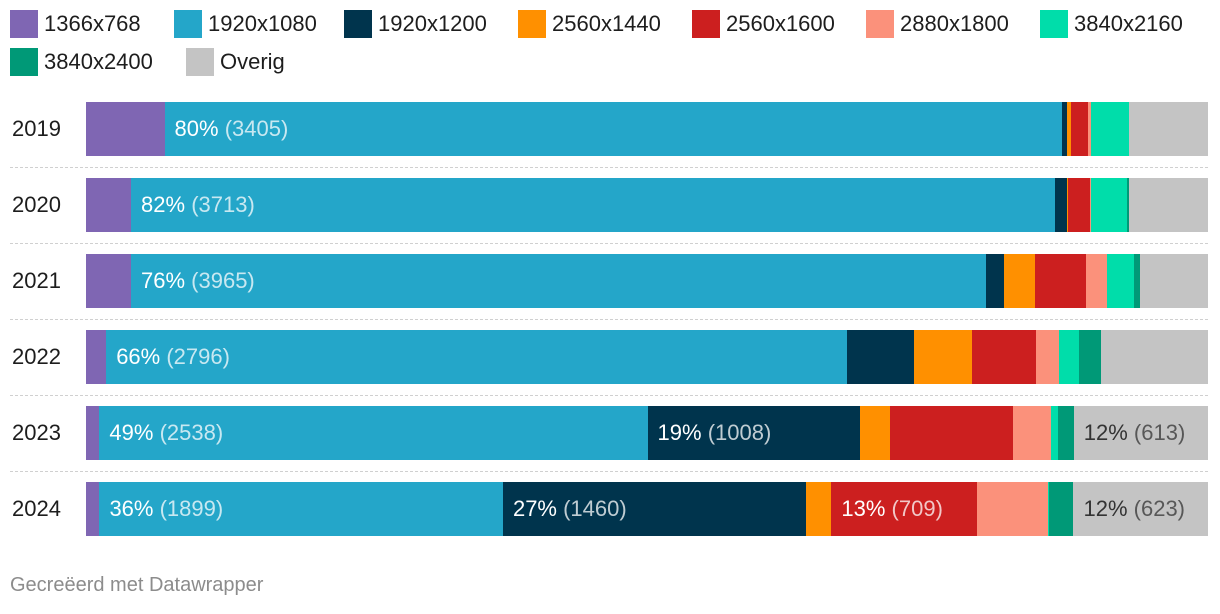 Image resolution: width=1220 pixels, height=614 pixels. I want to click on bar-segment-2024-1920x1200, so click(654, 509).